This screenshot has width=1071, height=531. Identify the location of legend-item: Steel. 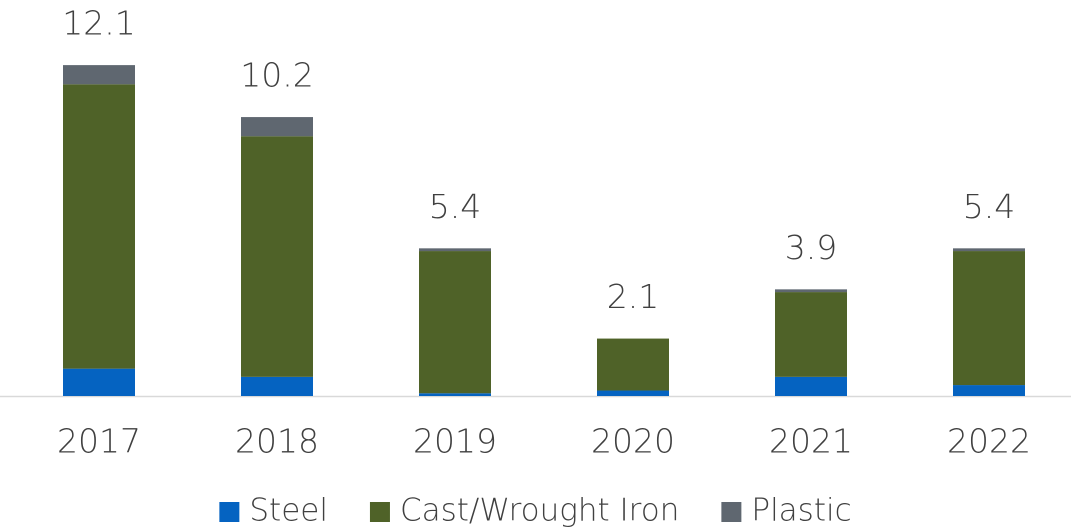
(273, 511).